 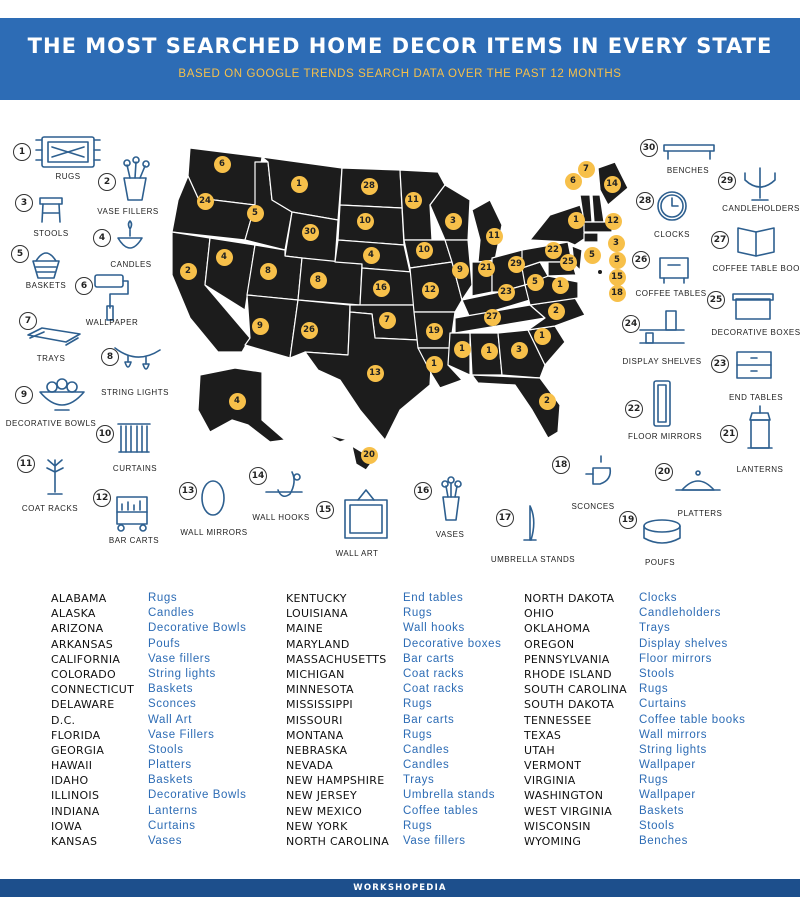 I want to click on legend-label-string-lights: STRING LIGHTS, so click(x=135, y=392).